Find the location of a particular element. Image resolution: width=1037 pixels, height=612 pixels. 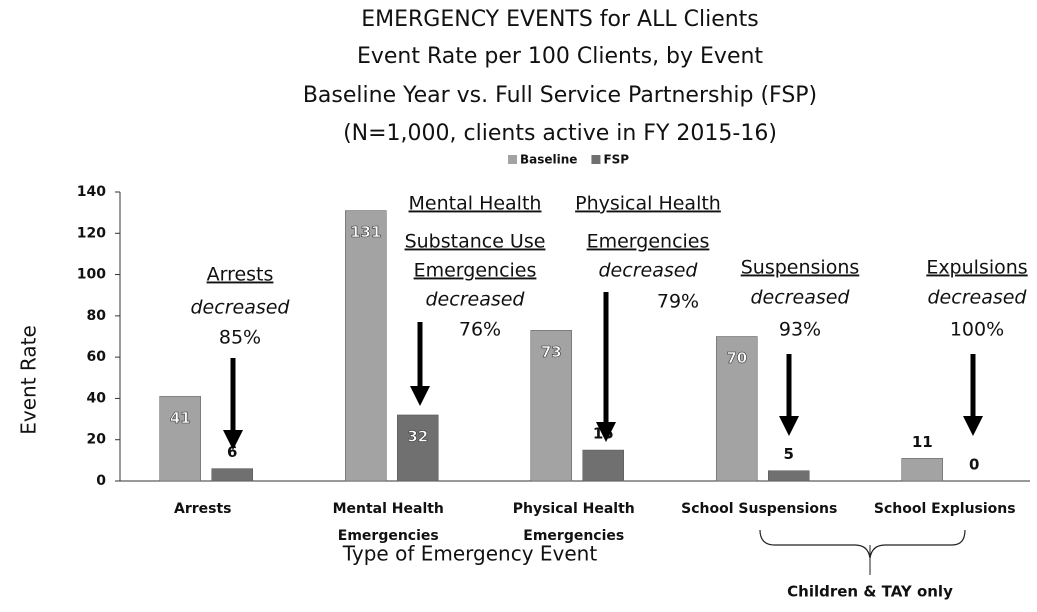

y-tick-label: 120 is located at coordinates (91, 233).